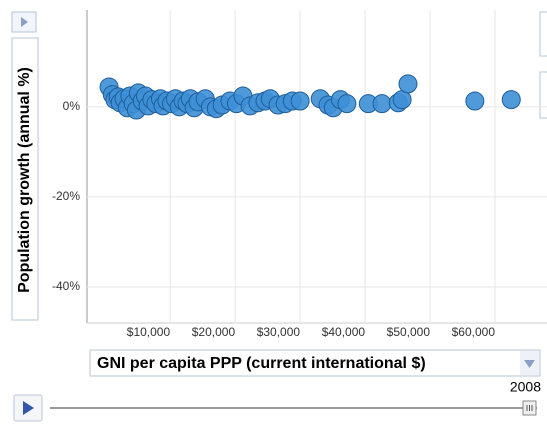 Image resolution: width=547 pixels, height=434 pixels. I want to click on thumb-grip, so click(529, 408).